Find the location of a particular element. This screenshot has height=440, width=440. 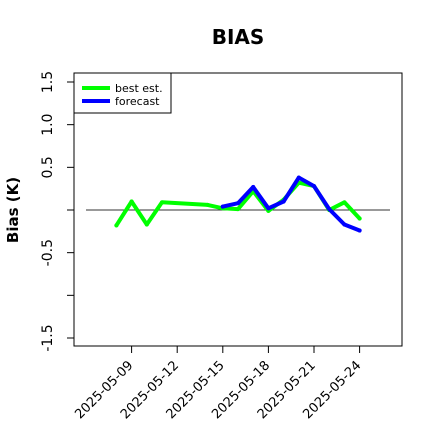

legend: best est. forecast is located at coordinates (122, 93).